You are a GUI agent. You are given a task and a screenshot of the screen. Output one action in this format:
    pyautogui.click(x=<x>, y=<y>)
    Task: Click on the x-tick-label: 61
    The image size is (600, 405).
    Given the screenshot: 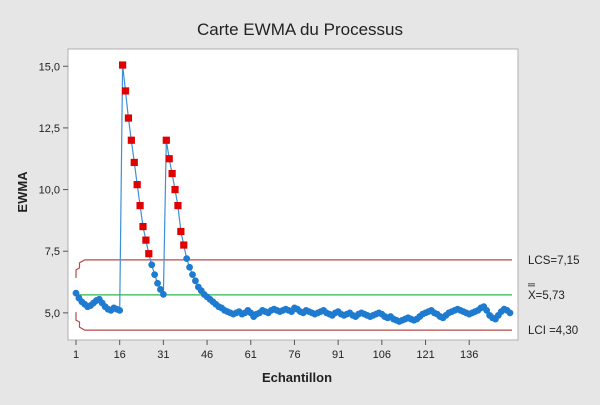 What is the action you would take?
    pyautogui.click(x=251, y=355)
    